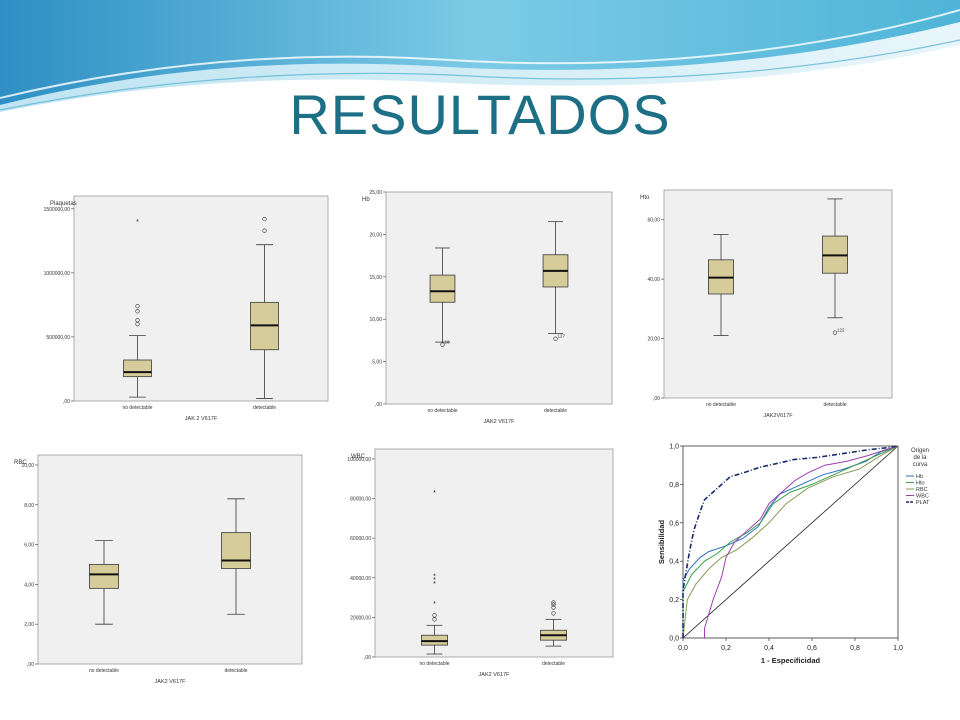 The image size is (960, 720). What do you see at coordinates (366, 200) in the screenshot?
I see `y-axis-label: Hb` at bounding box center [366, 200].